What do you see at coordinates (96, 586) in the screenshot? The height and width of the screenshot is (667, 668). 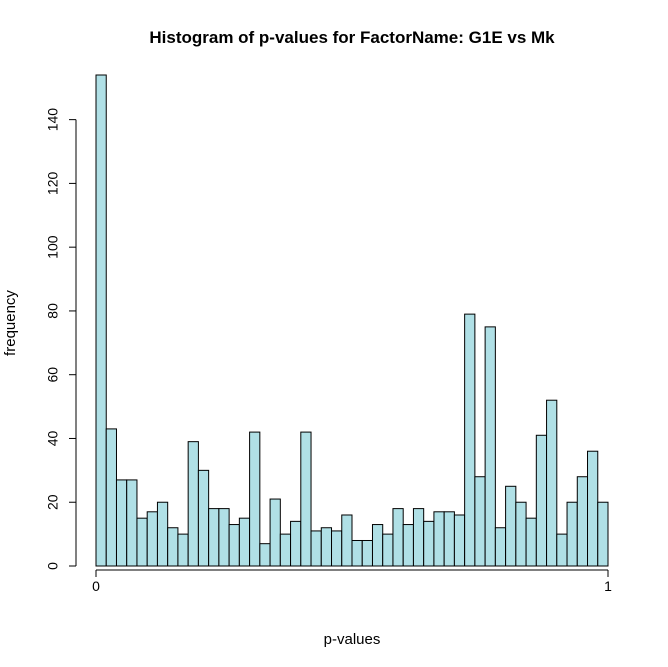 I see `x-tick-label: 0` at bounding box center [96, 586].